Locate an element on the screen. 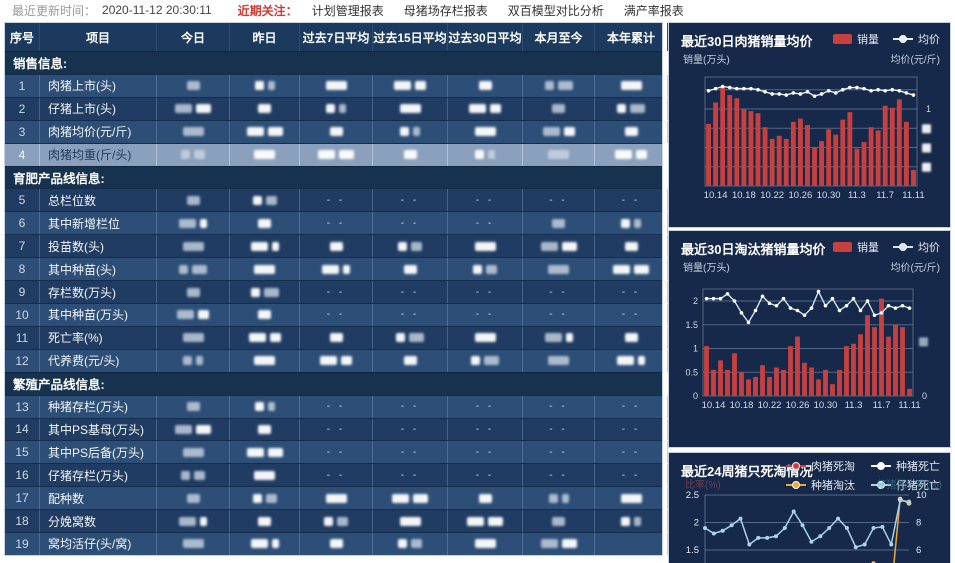  table-row: 16 仔猪存栏(万头) - - - - - - - - - - is located at coordinates (336, 475).